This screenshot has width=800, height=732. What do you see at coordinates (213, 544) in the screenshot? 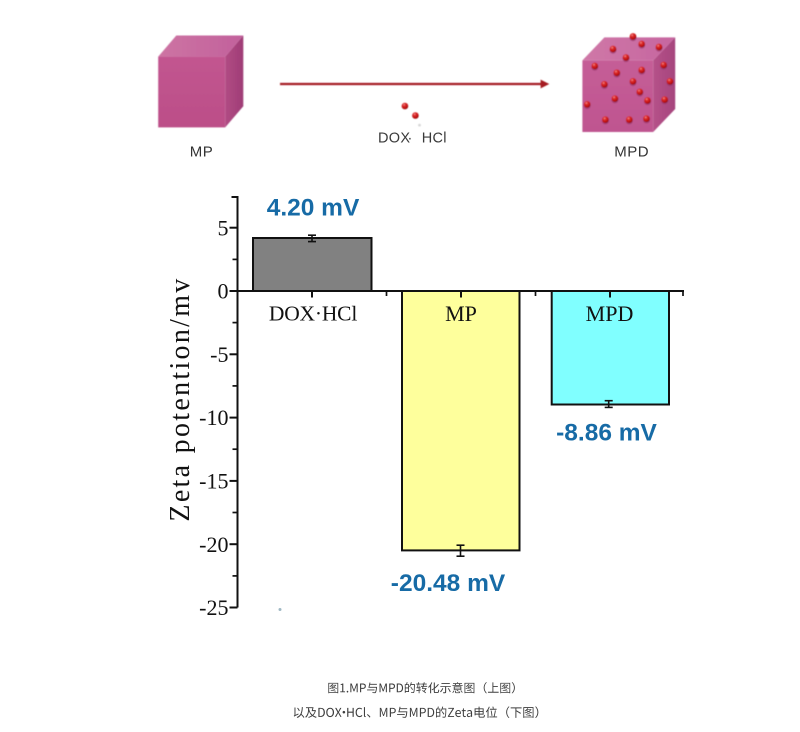
I see `svg-text: -20` at bounding box center [213, 544].